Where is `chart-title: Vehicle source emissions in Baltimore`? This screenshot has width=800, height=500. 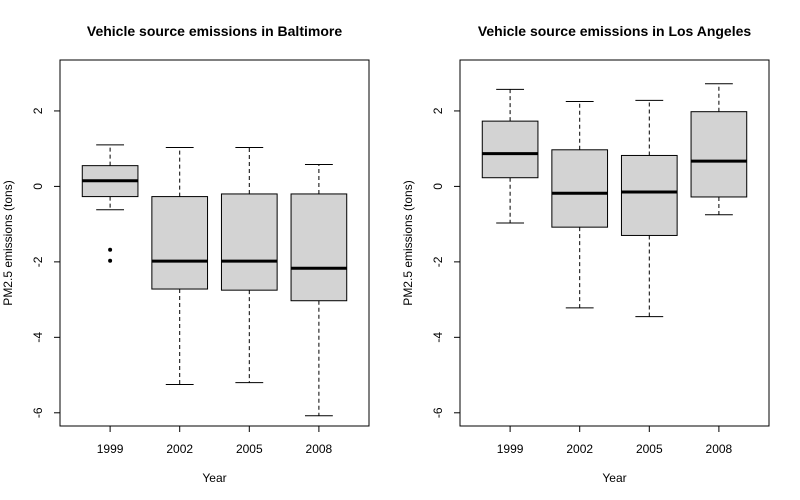
chart-title: Vehicle source emissions in Baltimore is located at coordinates (214, 31).